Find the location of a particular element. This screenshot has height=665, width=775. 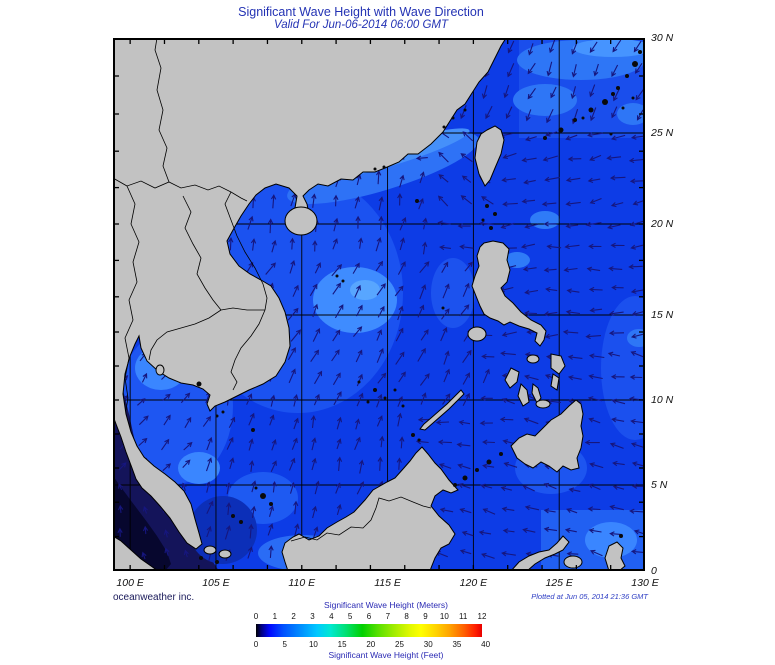

legend-meters-tick: 8 is located at coordinates (406, 616).